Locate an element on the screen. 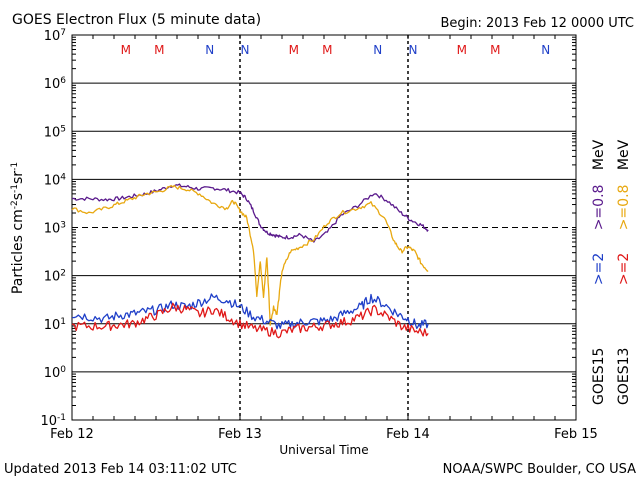 This screenshot has width=640, height=480. legend-goes15: GOES15 >=2 >=0.8 MeV is located at coordinates (599, 272).